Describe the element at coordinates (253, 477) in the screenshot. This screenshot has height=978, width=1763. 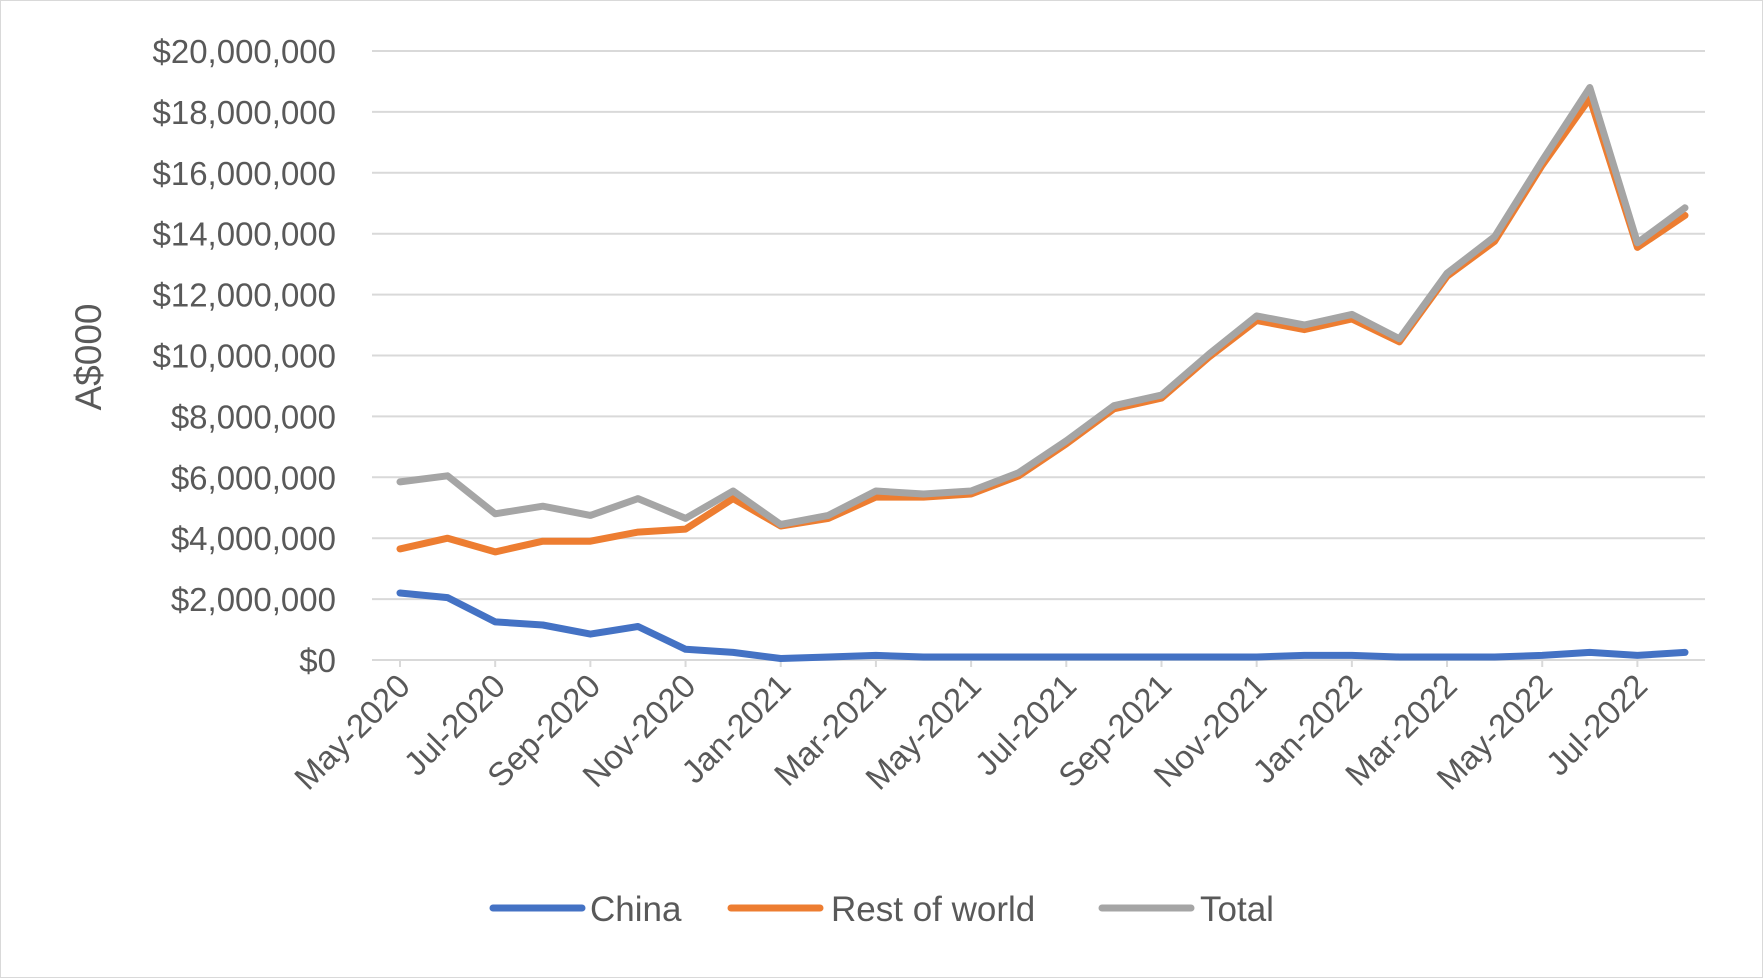
I see `y-tick-label: $6,000,000` at that location.